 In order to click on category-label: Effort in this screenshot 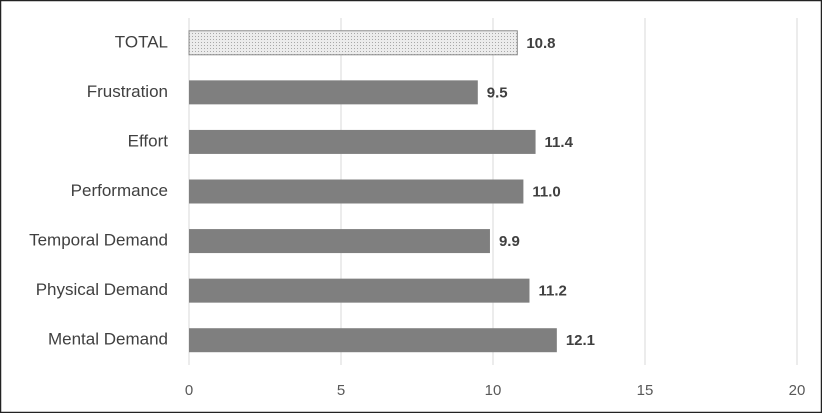, I will do `click(148, 140)`.